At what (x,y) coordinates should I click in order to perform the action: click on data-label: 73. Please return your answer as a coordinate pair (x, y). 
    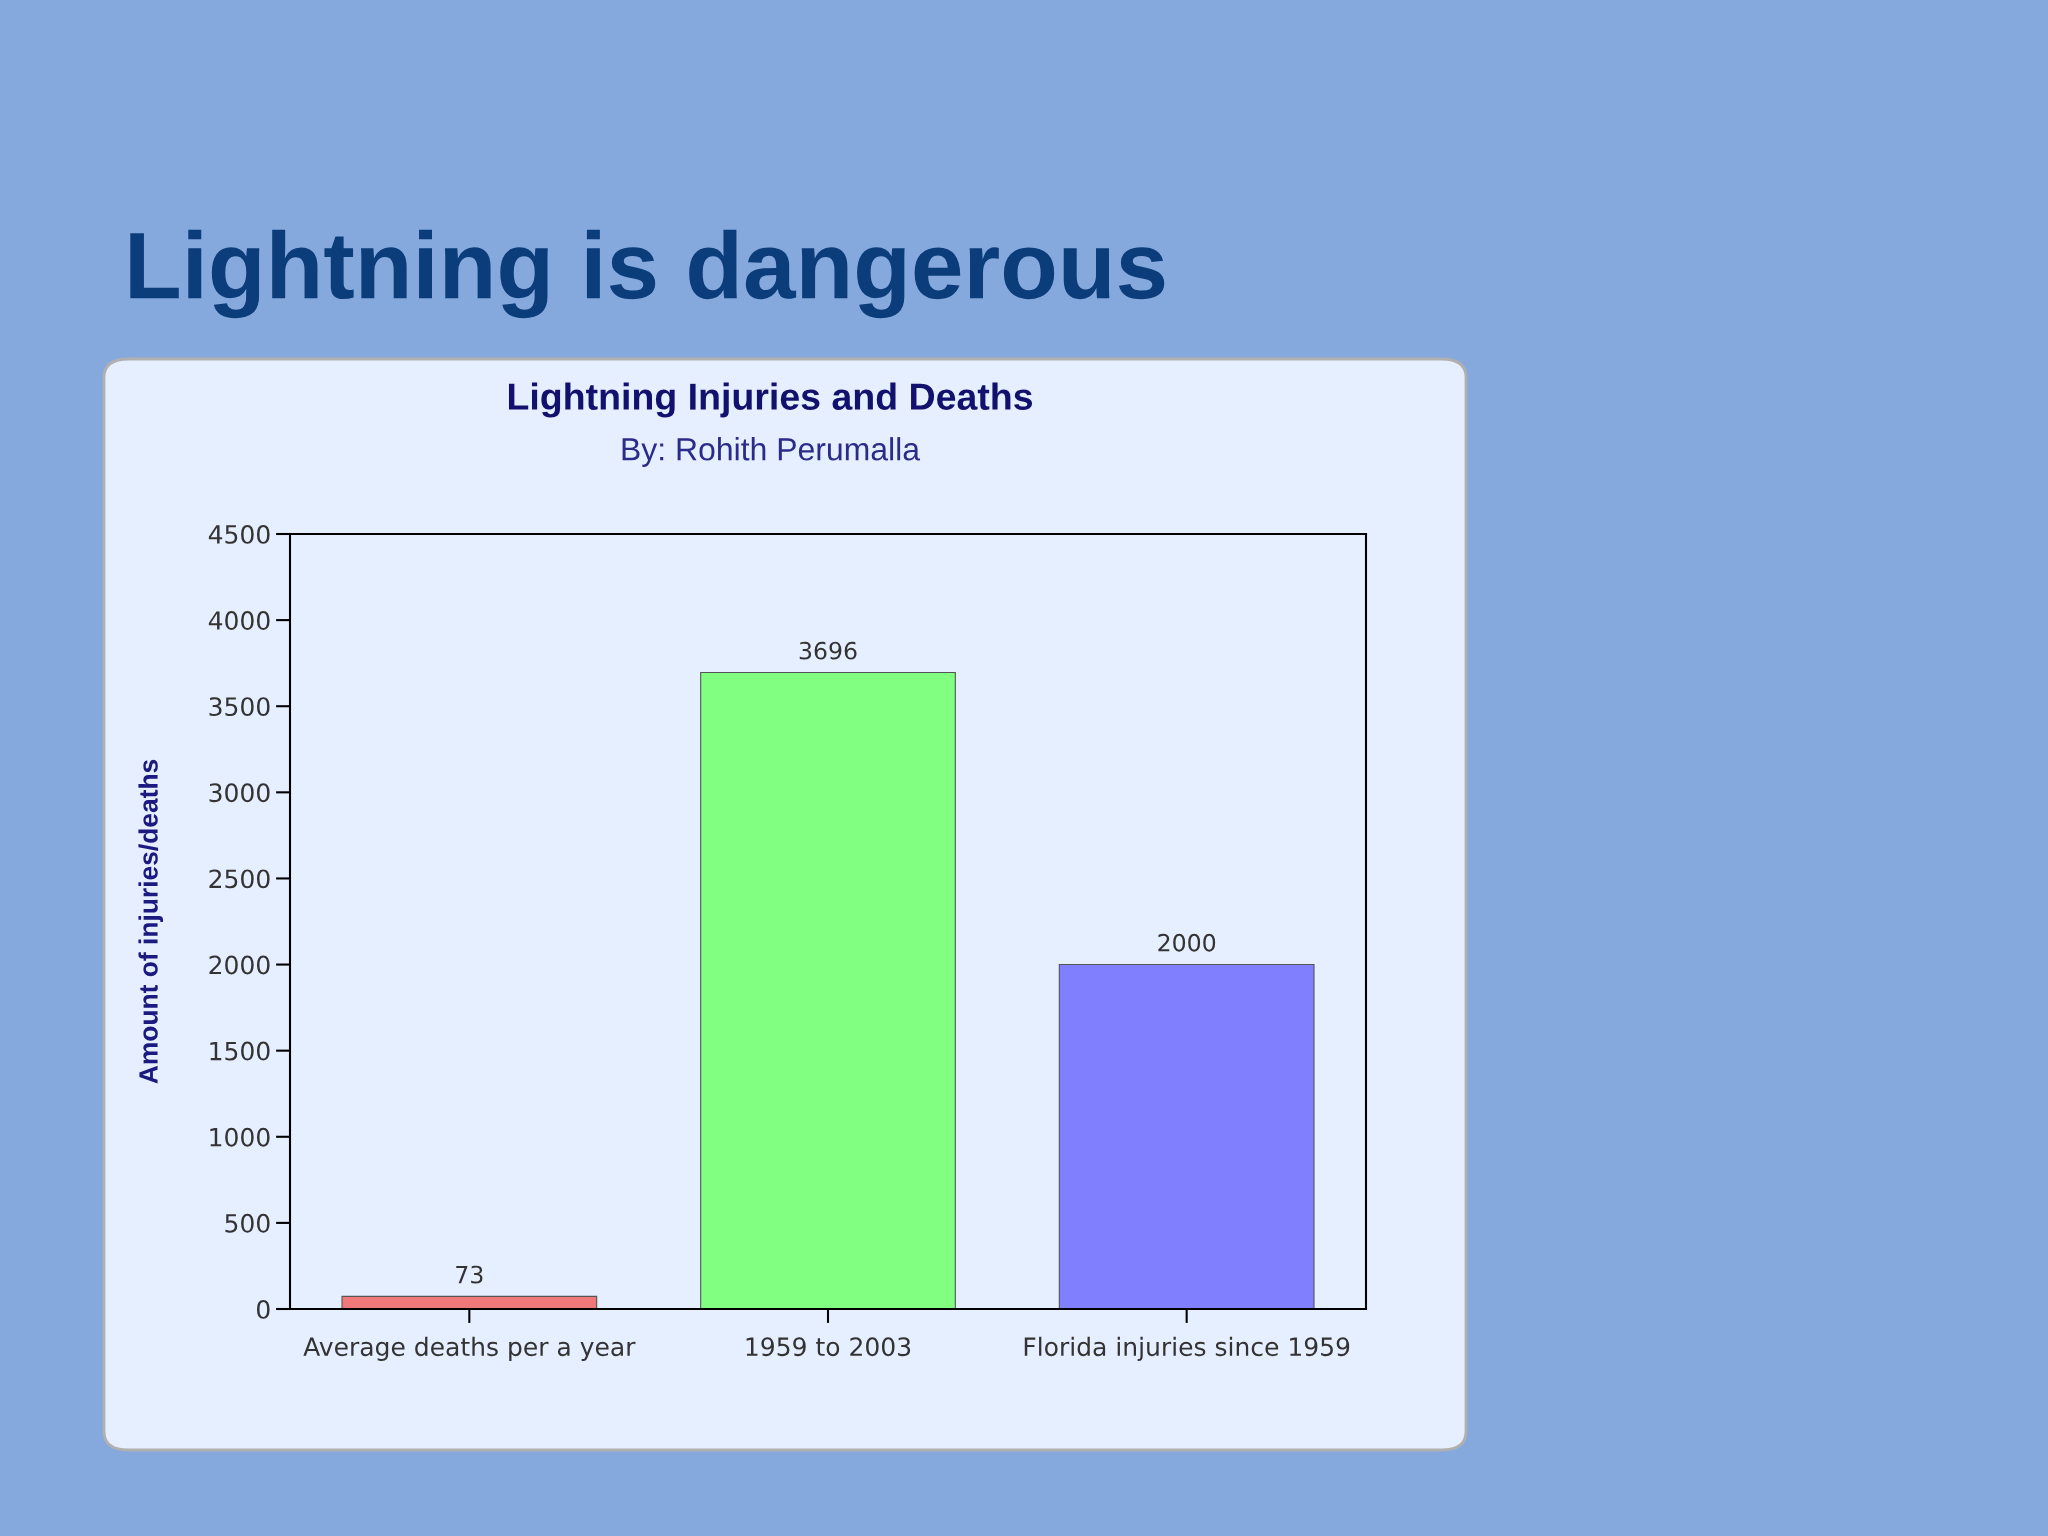
    Looking at the image, I should click on (469, 1274).